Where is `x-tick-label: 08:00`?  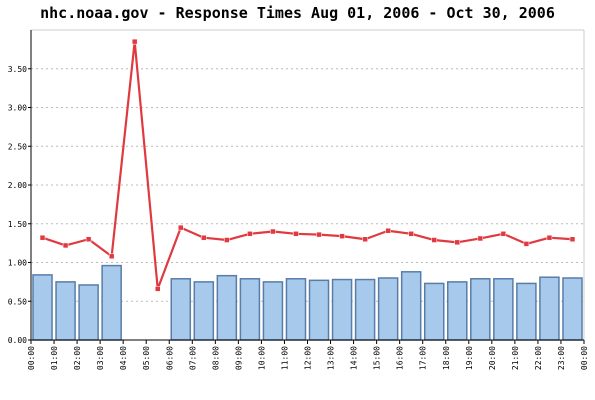 x-tick-label: 08:00 is located at coordinates (215, 358).